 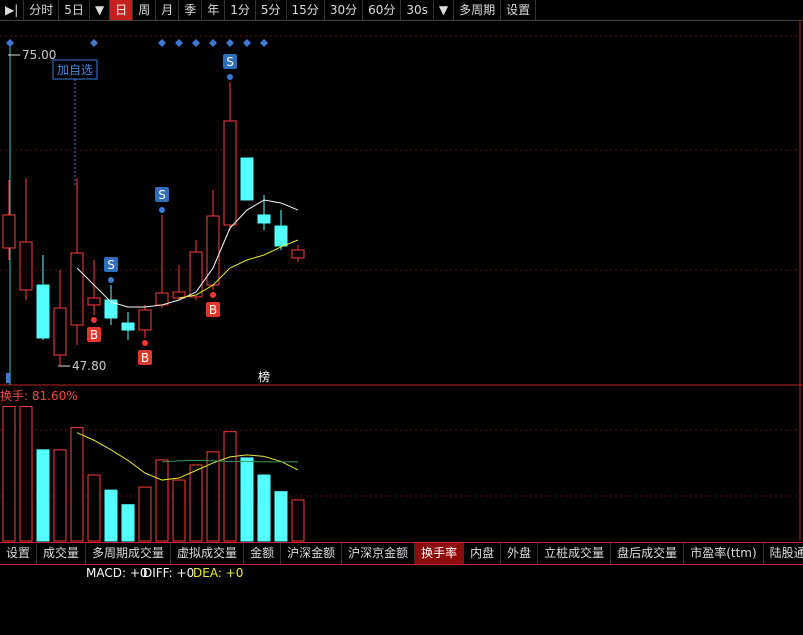 What do you see at coordinates (39, 55) in the screenshot?
I see `high-label: 75.00` at bounding box center [39, 55].